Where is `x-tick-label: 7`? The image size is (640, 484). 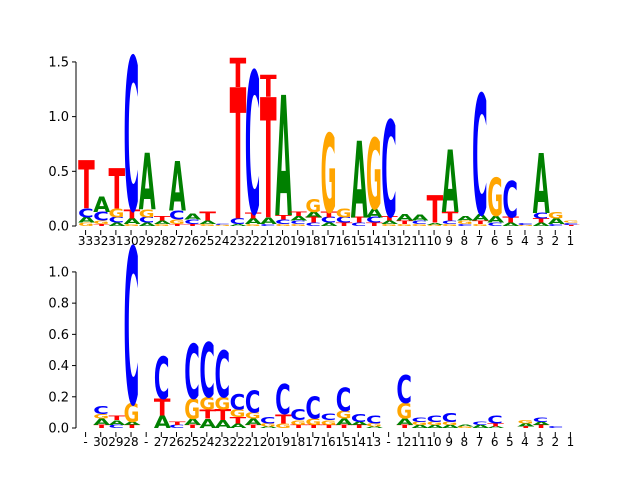 x-tick-label: 7 is located at coordinates (480, 241).